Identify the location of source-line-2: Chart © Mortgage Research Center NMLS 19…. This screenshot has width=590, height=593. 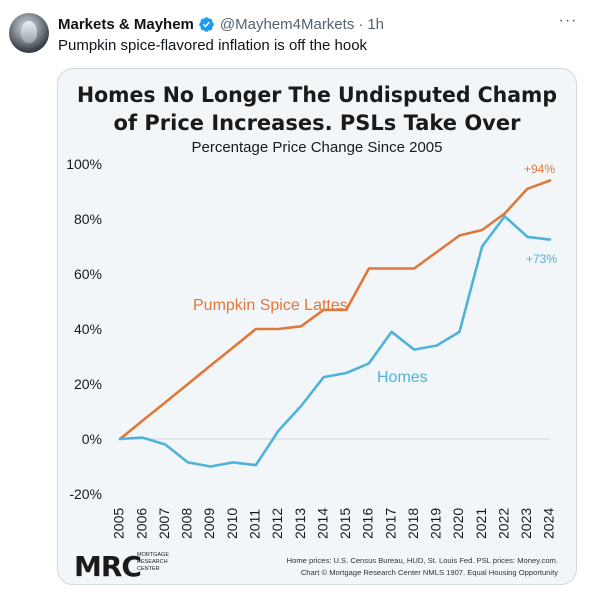
(429, 572).